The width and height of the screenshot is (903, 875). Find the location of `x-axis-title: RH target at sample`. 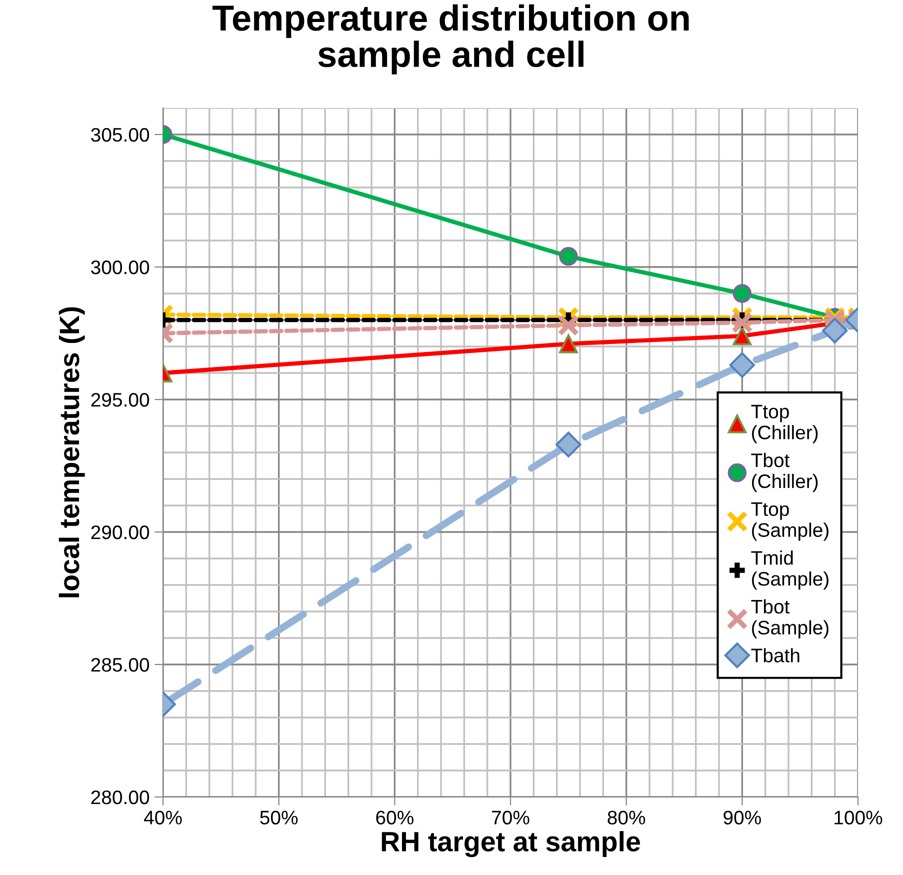

x-axis-title: RH target at sample is located at coordinates (511, 844).